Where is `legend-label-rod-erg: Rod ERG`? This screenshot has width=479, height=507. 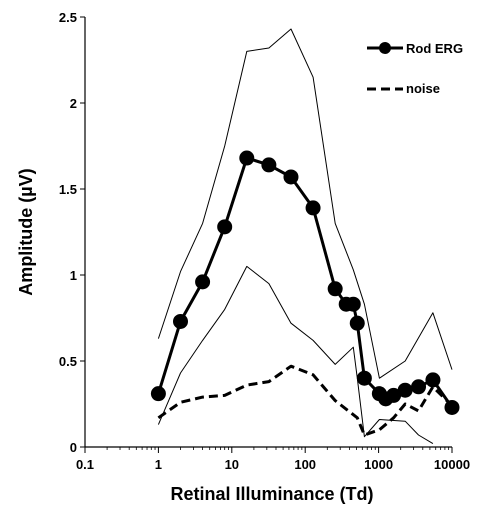
legend-label-rod-erg: Rod ERG is located at coordinates (434, 48).